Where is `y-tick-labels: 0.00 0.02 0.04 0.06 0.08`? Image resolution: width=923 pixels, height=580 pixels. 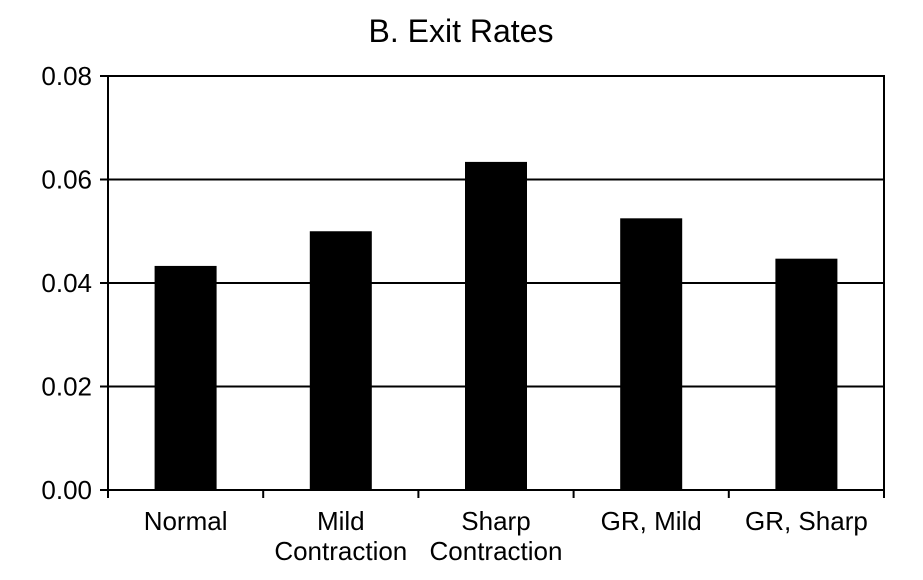
y-tick-labels: 0.00 0.02 0.04 0.06 0.08 is located at coordinates (66, 283).